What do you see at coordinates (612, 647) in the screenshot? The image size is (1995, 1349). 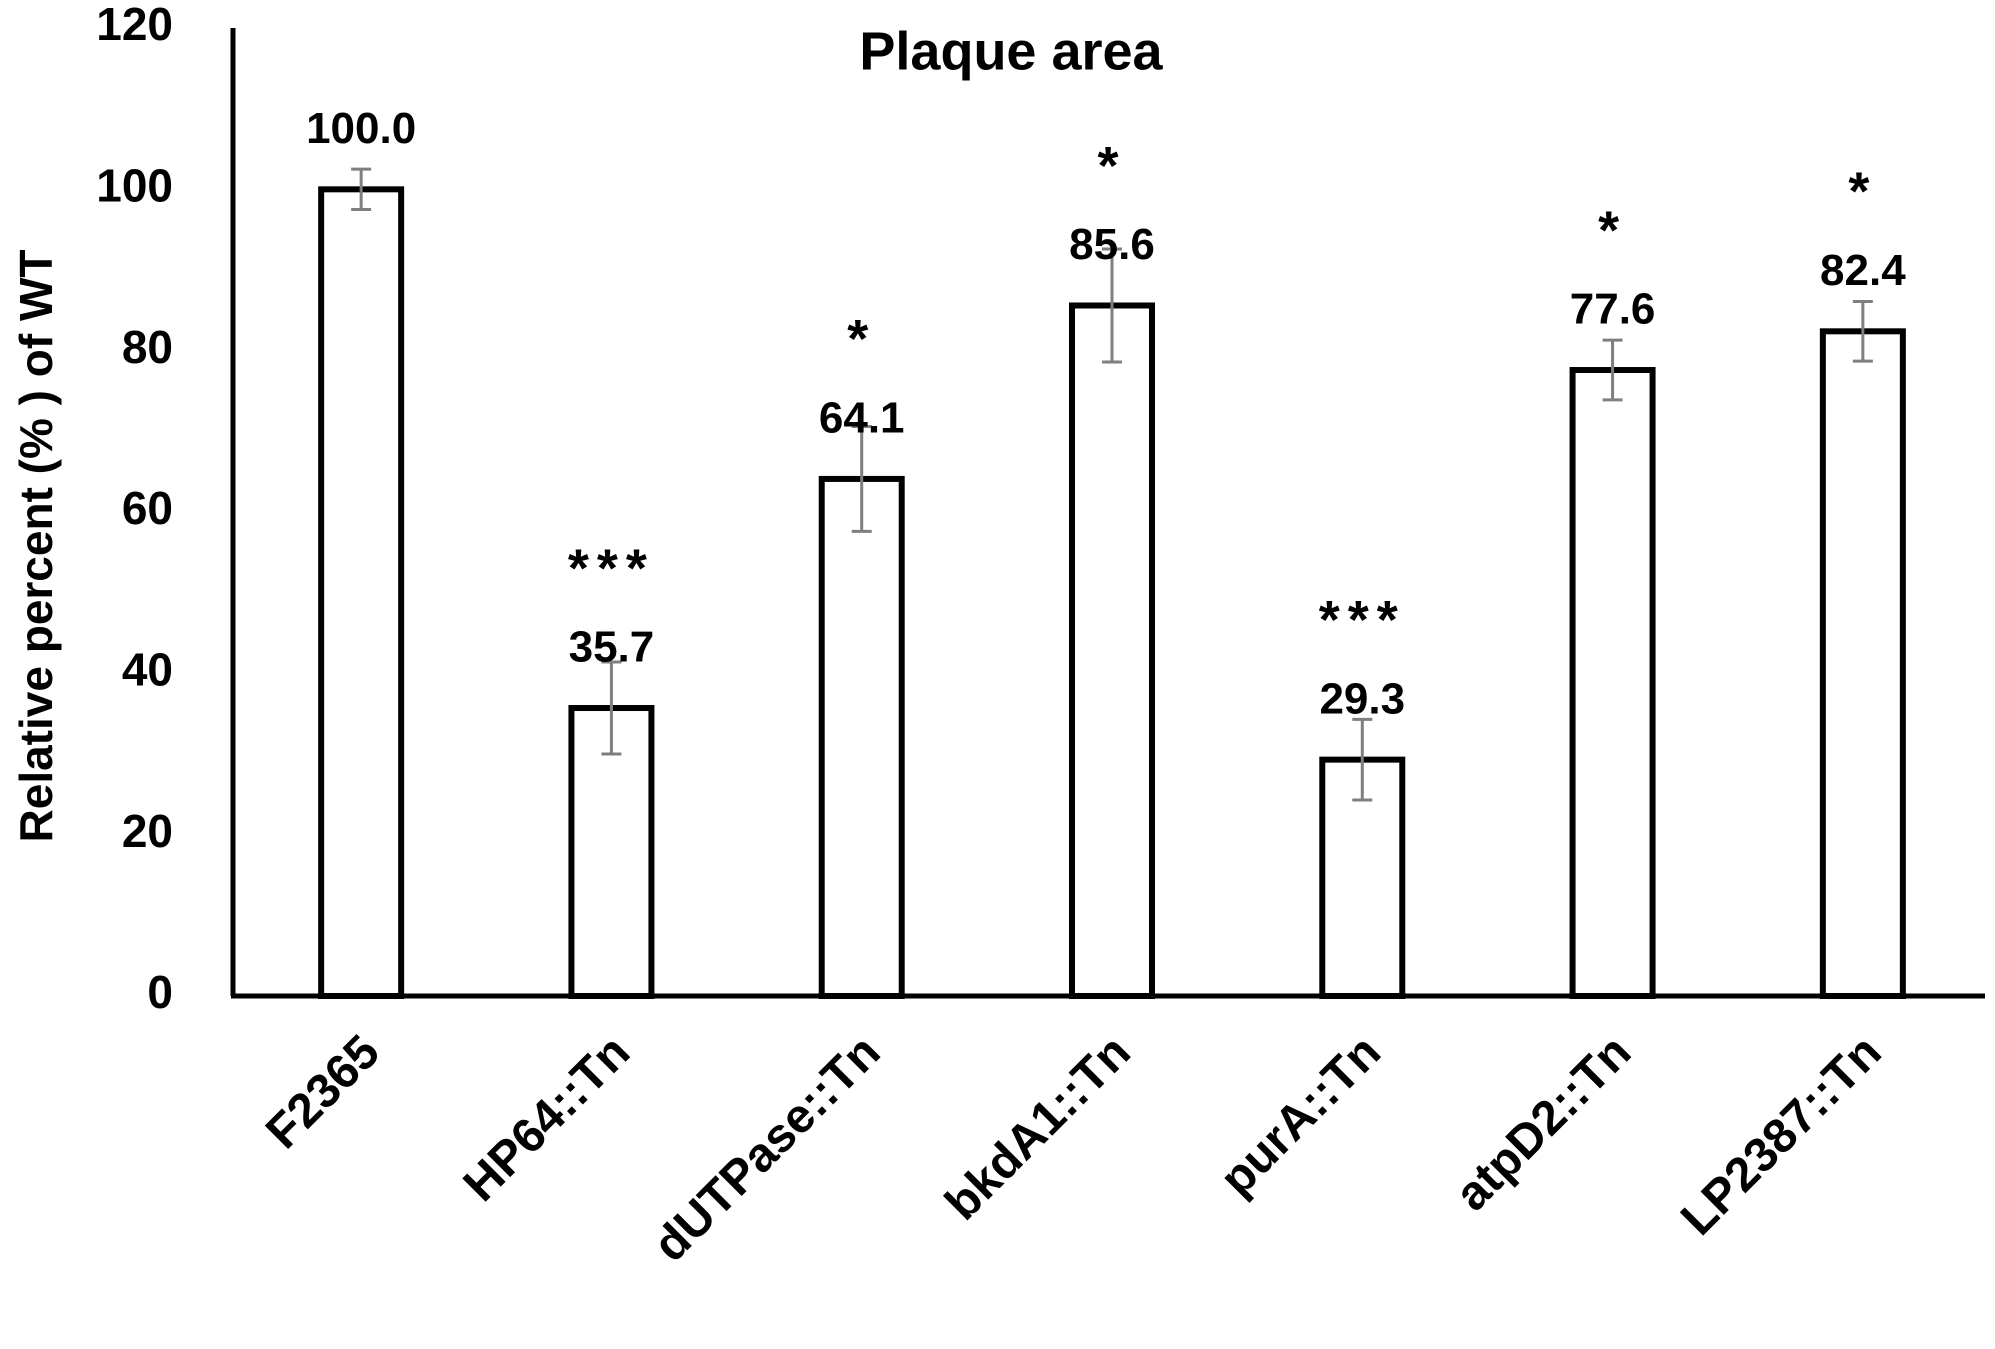 I see `value-label: 35.7` at bounding box center [612, 647].